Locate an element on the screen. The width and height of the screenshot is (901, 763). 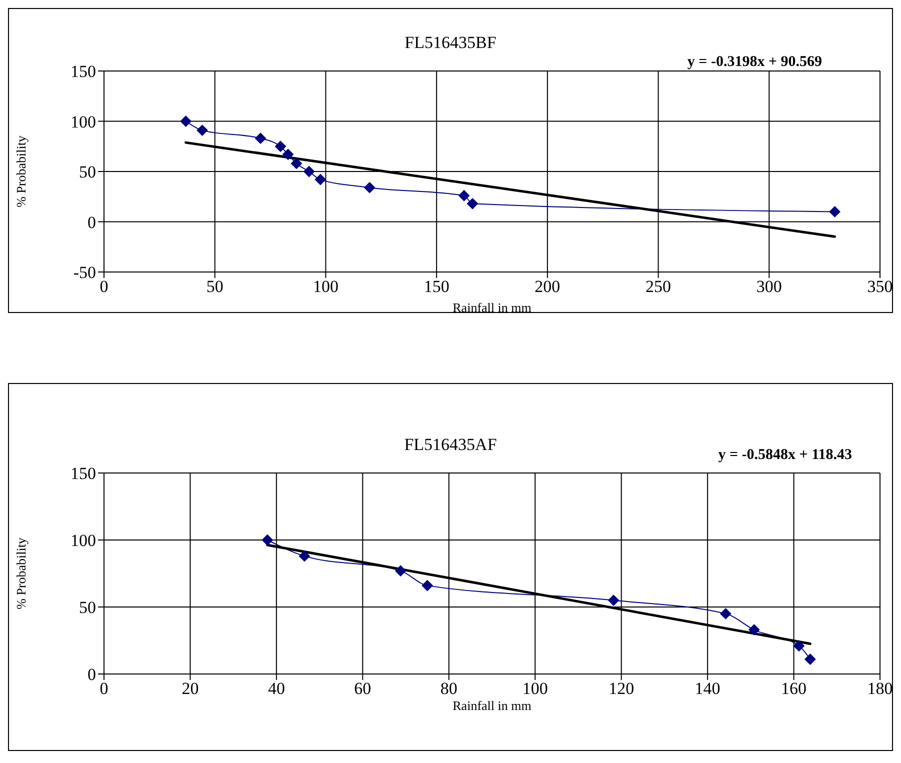
x-tick-label: 140 is located at coordinates (707, 688).